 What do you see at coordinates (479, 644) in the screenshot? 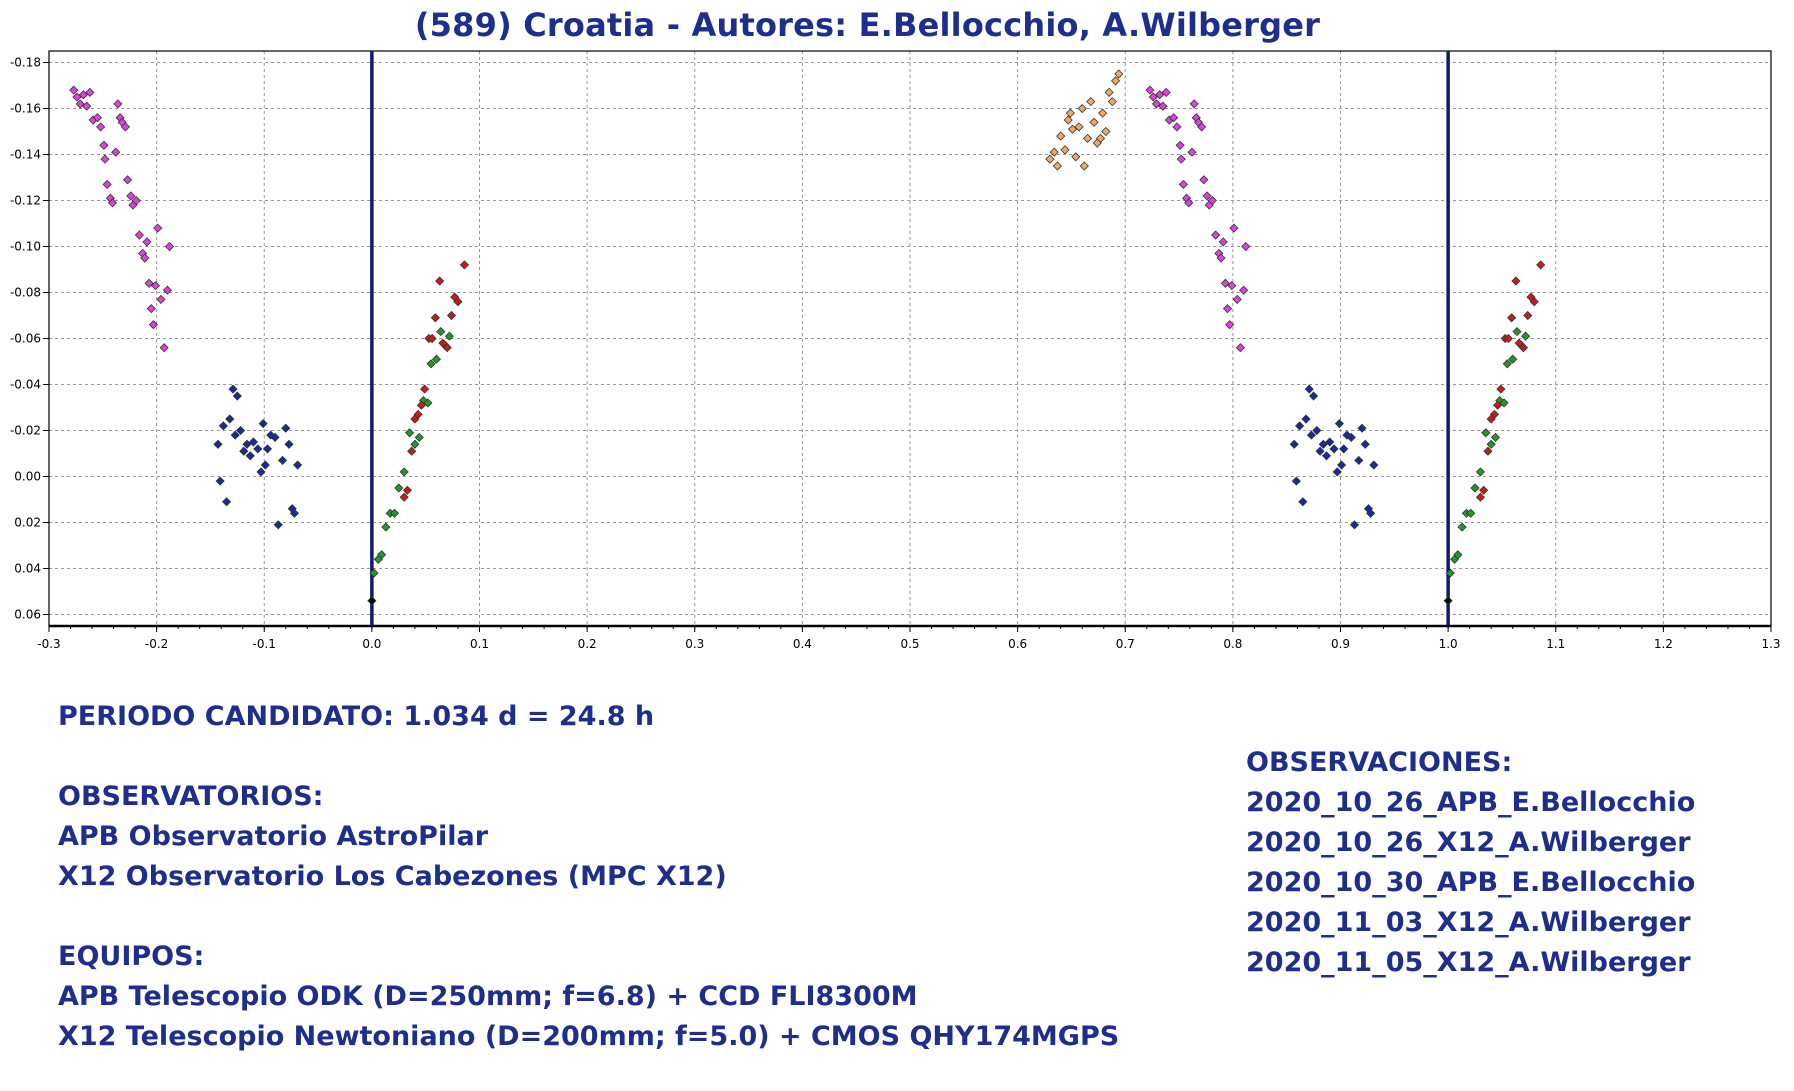
I see `x-tick-label: 0.1` at bounding box center [479, 644].